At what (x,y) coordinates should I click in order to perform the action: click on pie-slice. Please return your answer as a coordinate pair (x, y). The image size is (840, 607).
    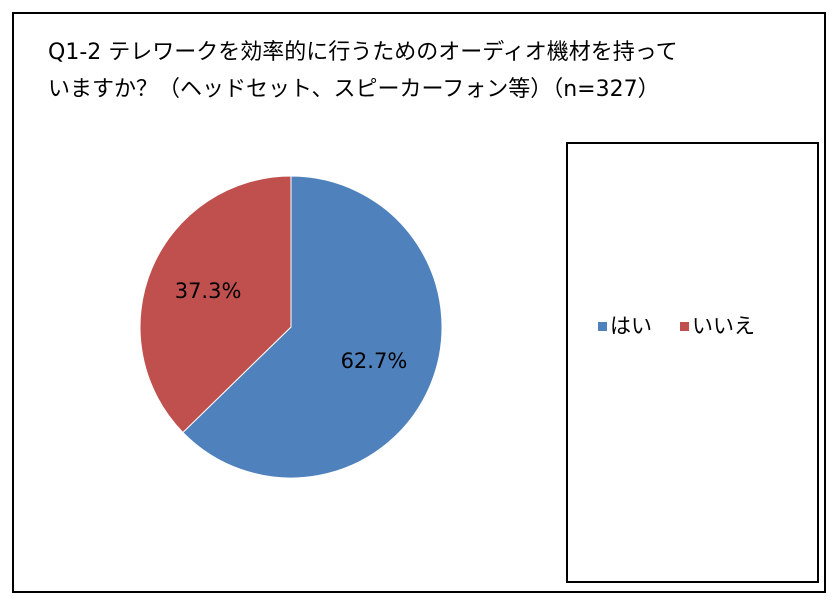
    Looking at the image, I should click on (215, 304).